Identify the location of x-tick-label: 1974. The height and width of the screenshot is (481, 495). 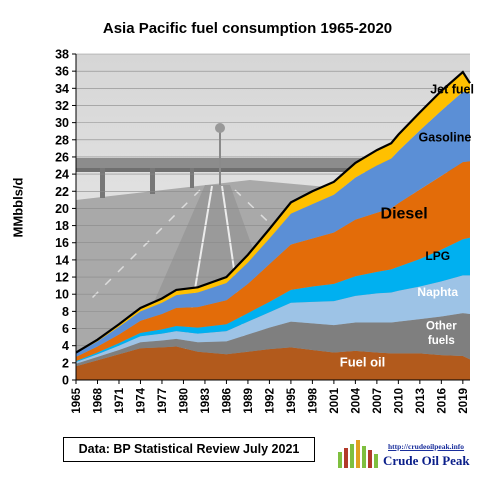
(141, 400).